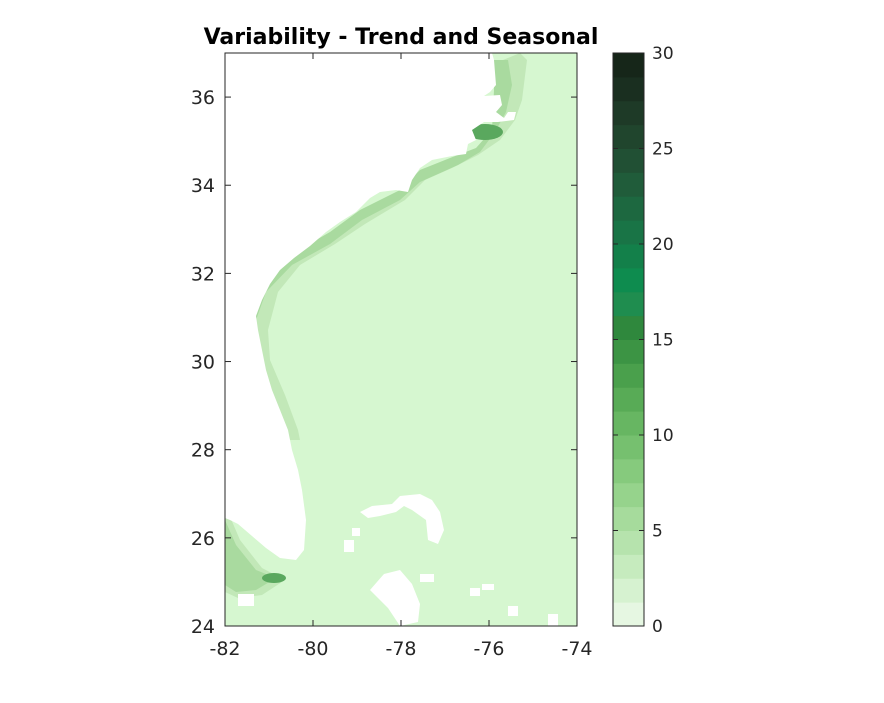 Image resolution: width=884 pixels, height=703 pixels. What do you see at coordinates (485, 132) in the screenshot?
I see `hotspot-pamlico` at bounding box center [485, 132].